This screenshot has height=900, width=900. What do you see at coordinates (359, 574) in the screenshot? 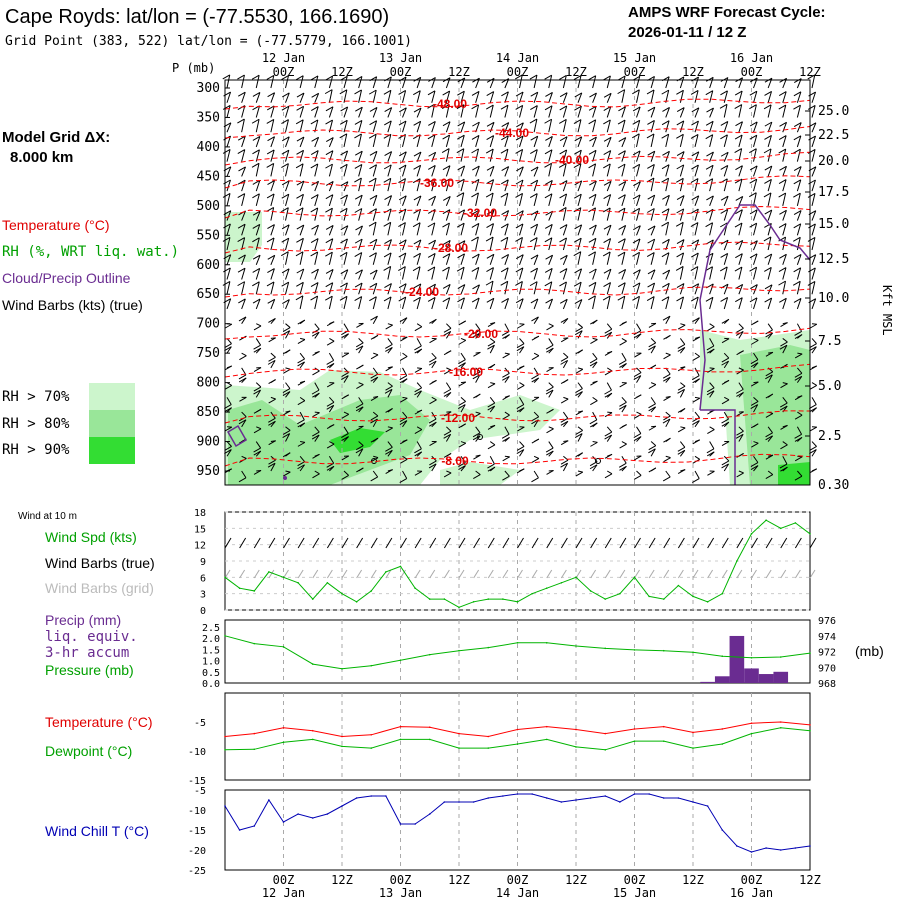
I see `wind-grid-barb` at bounding box center [359, 574].